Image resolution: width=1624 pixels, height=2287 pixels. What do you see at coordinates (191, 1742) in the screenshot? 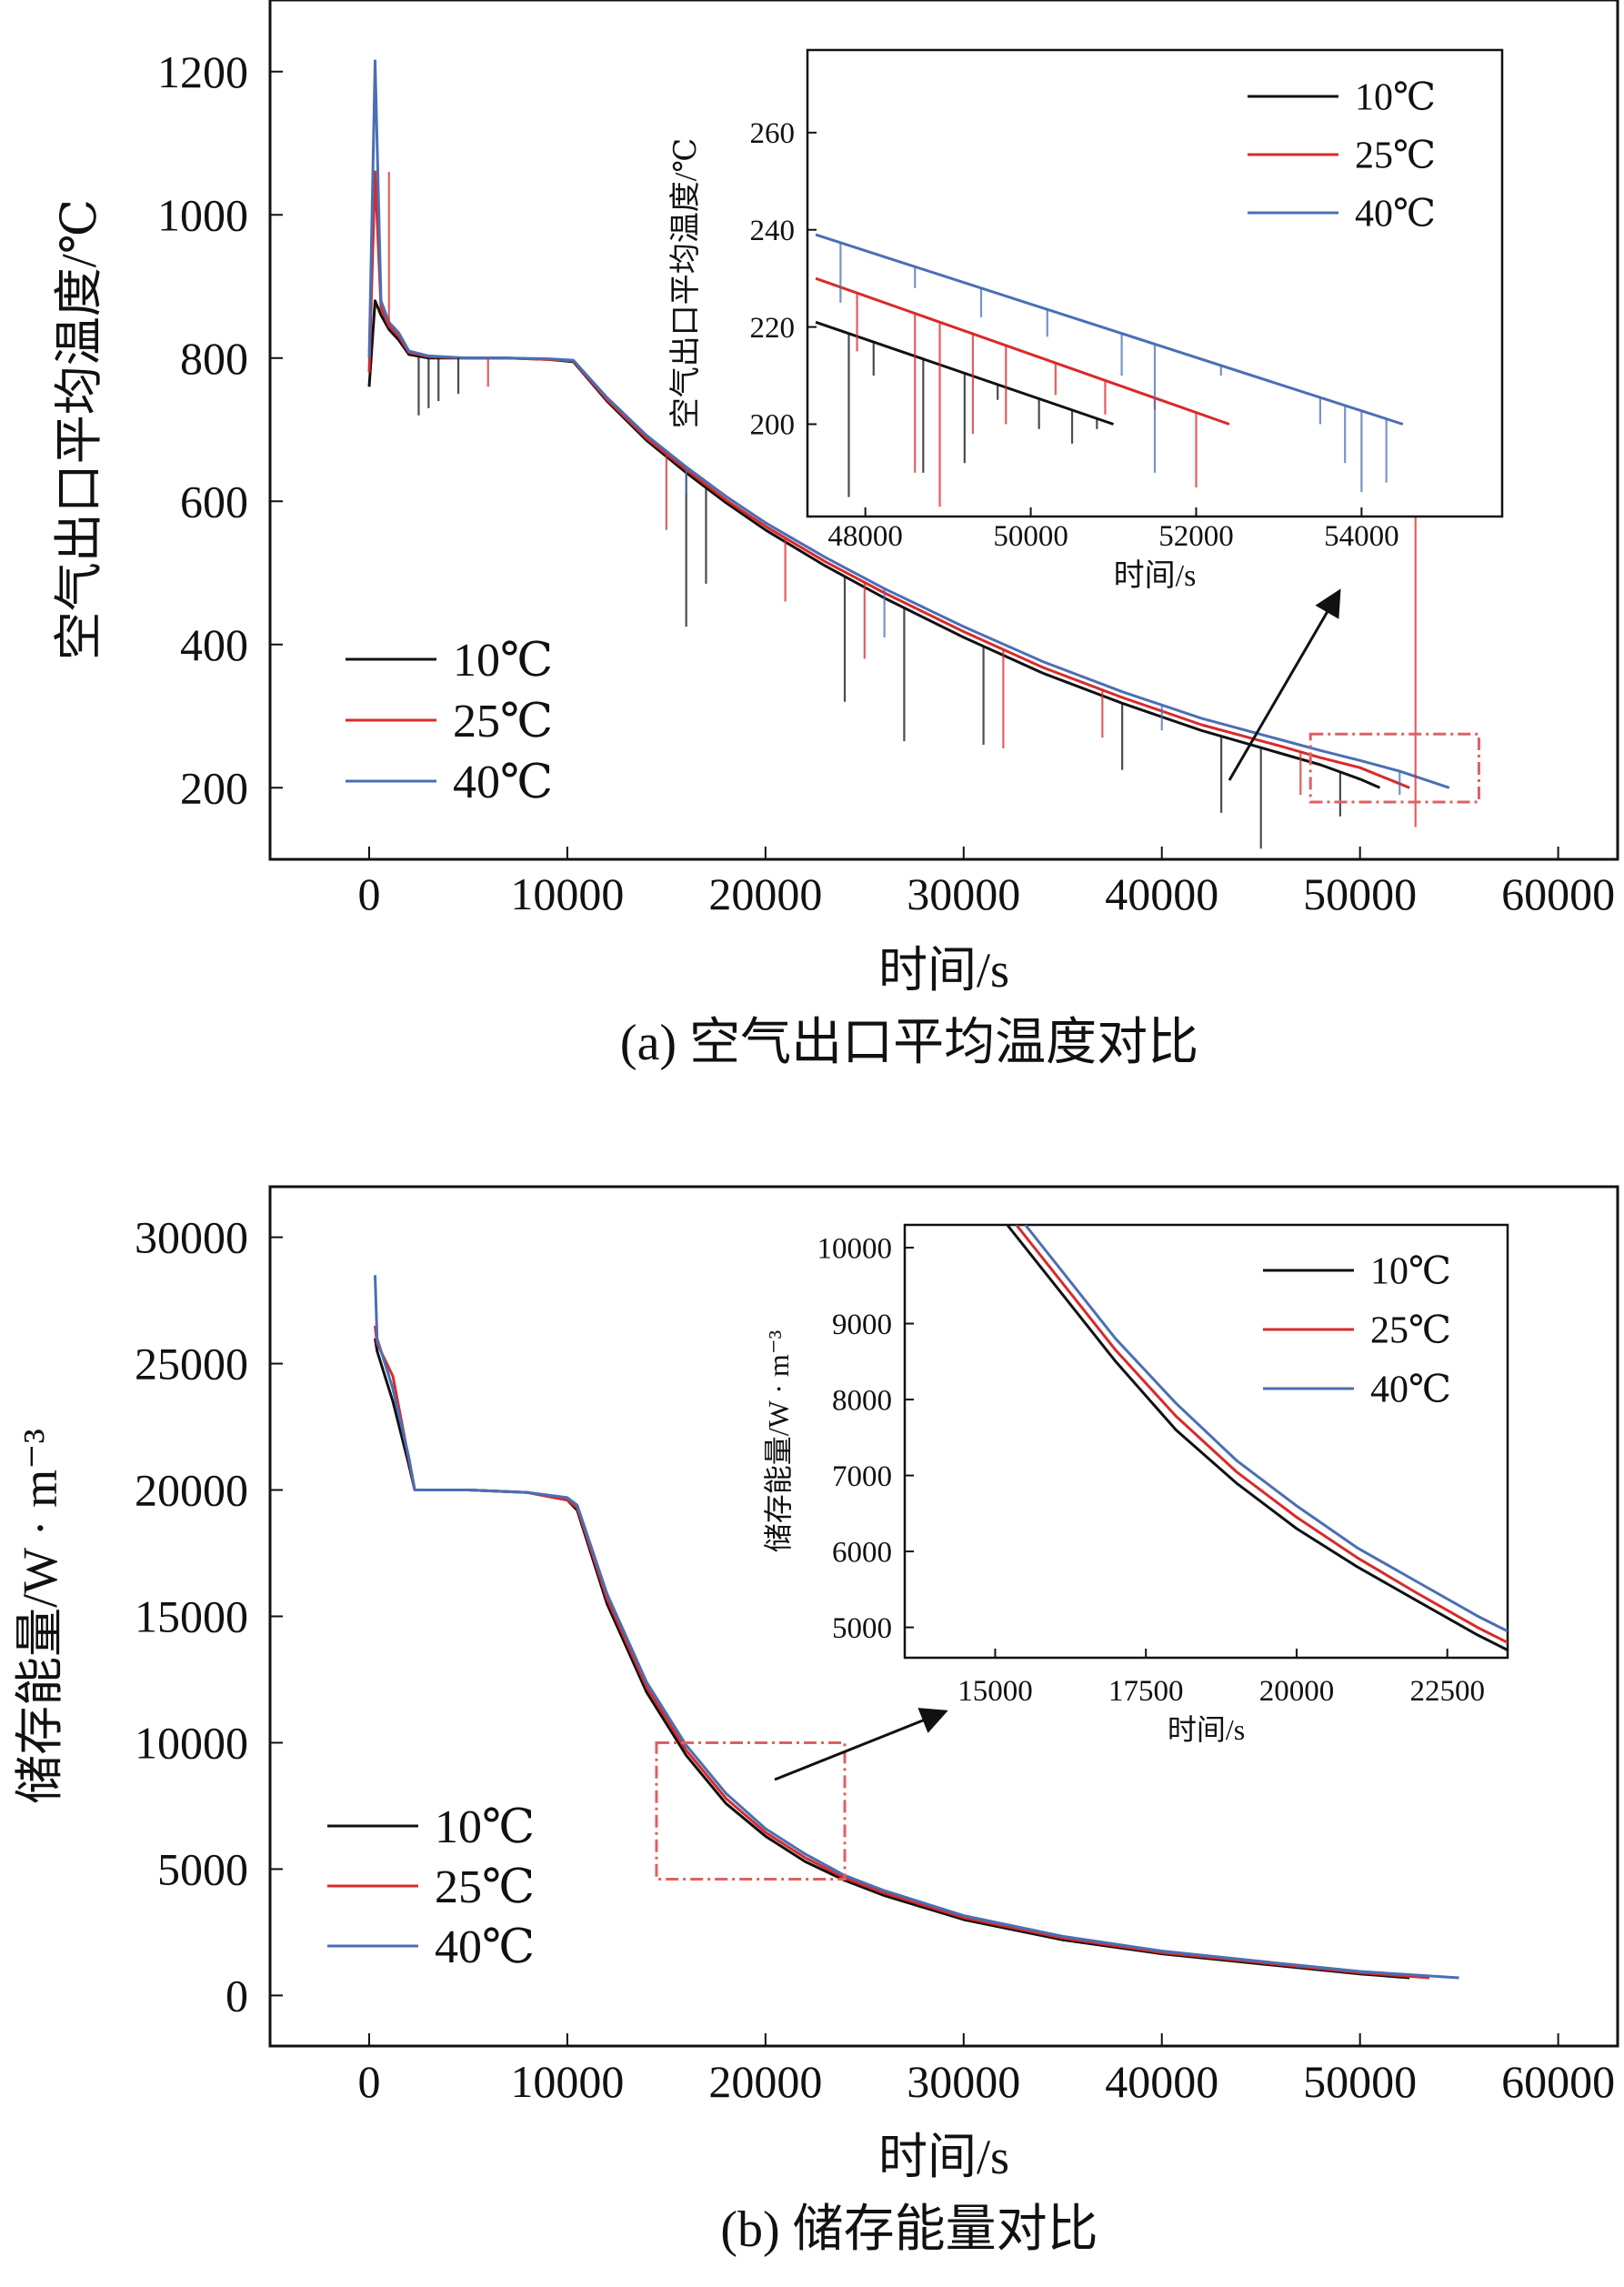
I see `b-y-tick-label: 10000` at bounding box center [191, 1742].